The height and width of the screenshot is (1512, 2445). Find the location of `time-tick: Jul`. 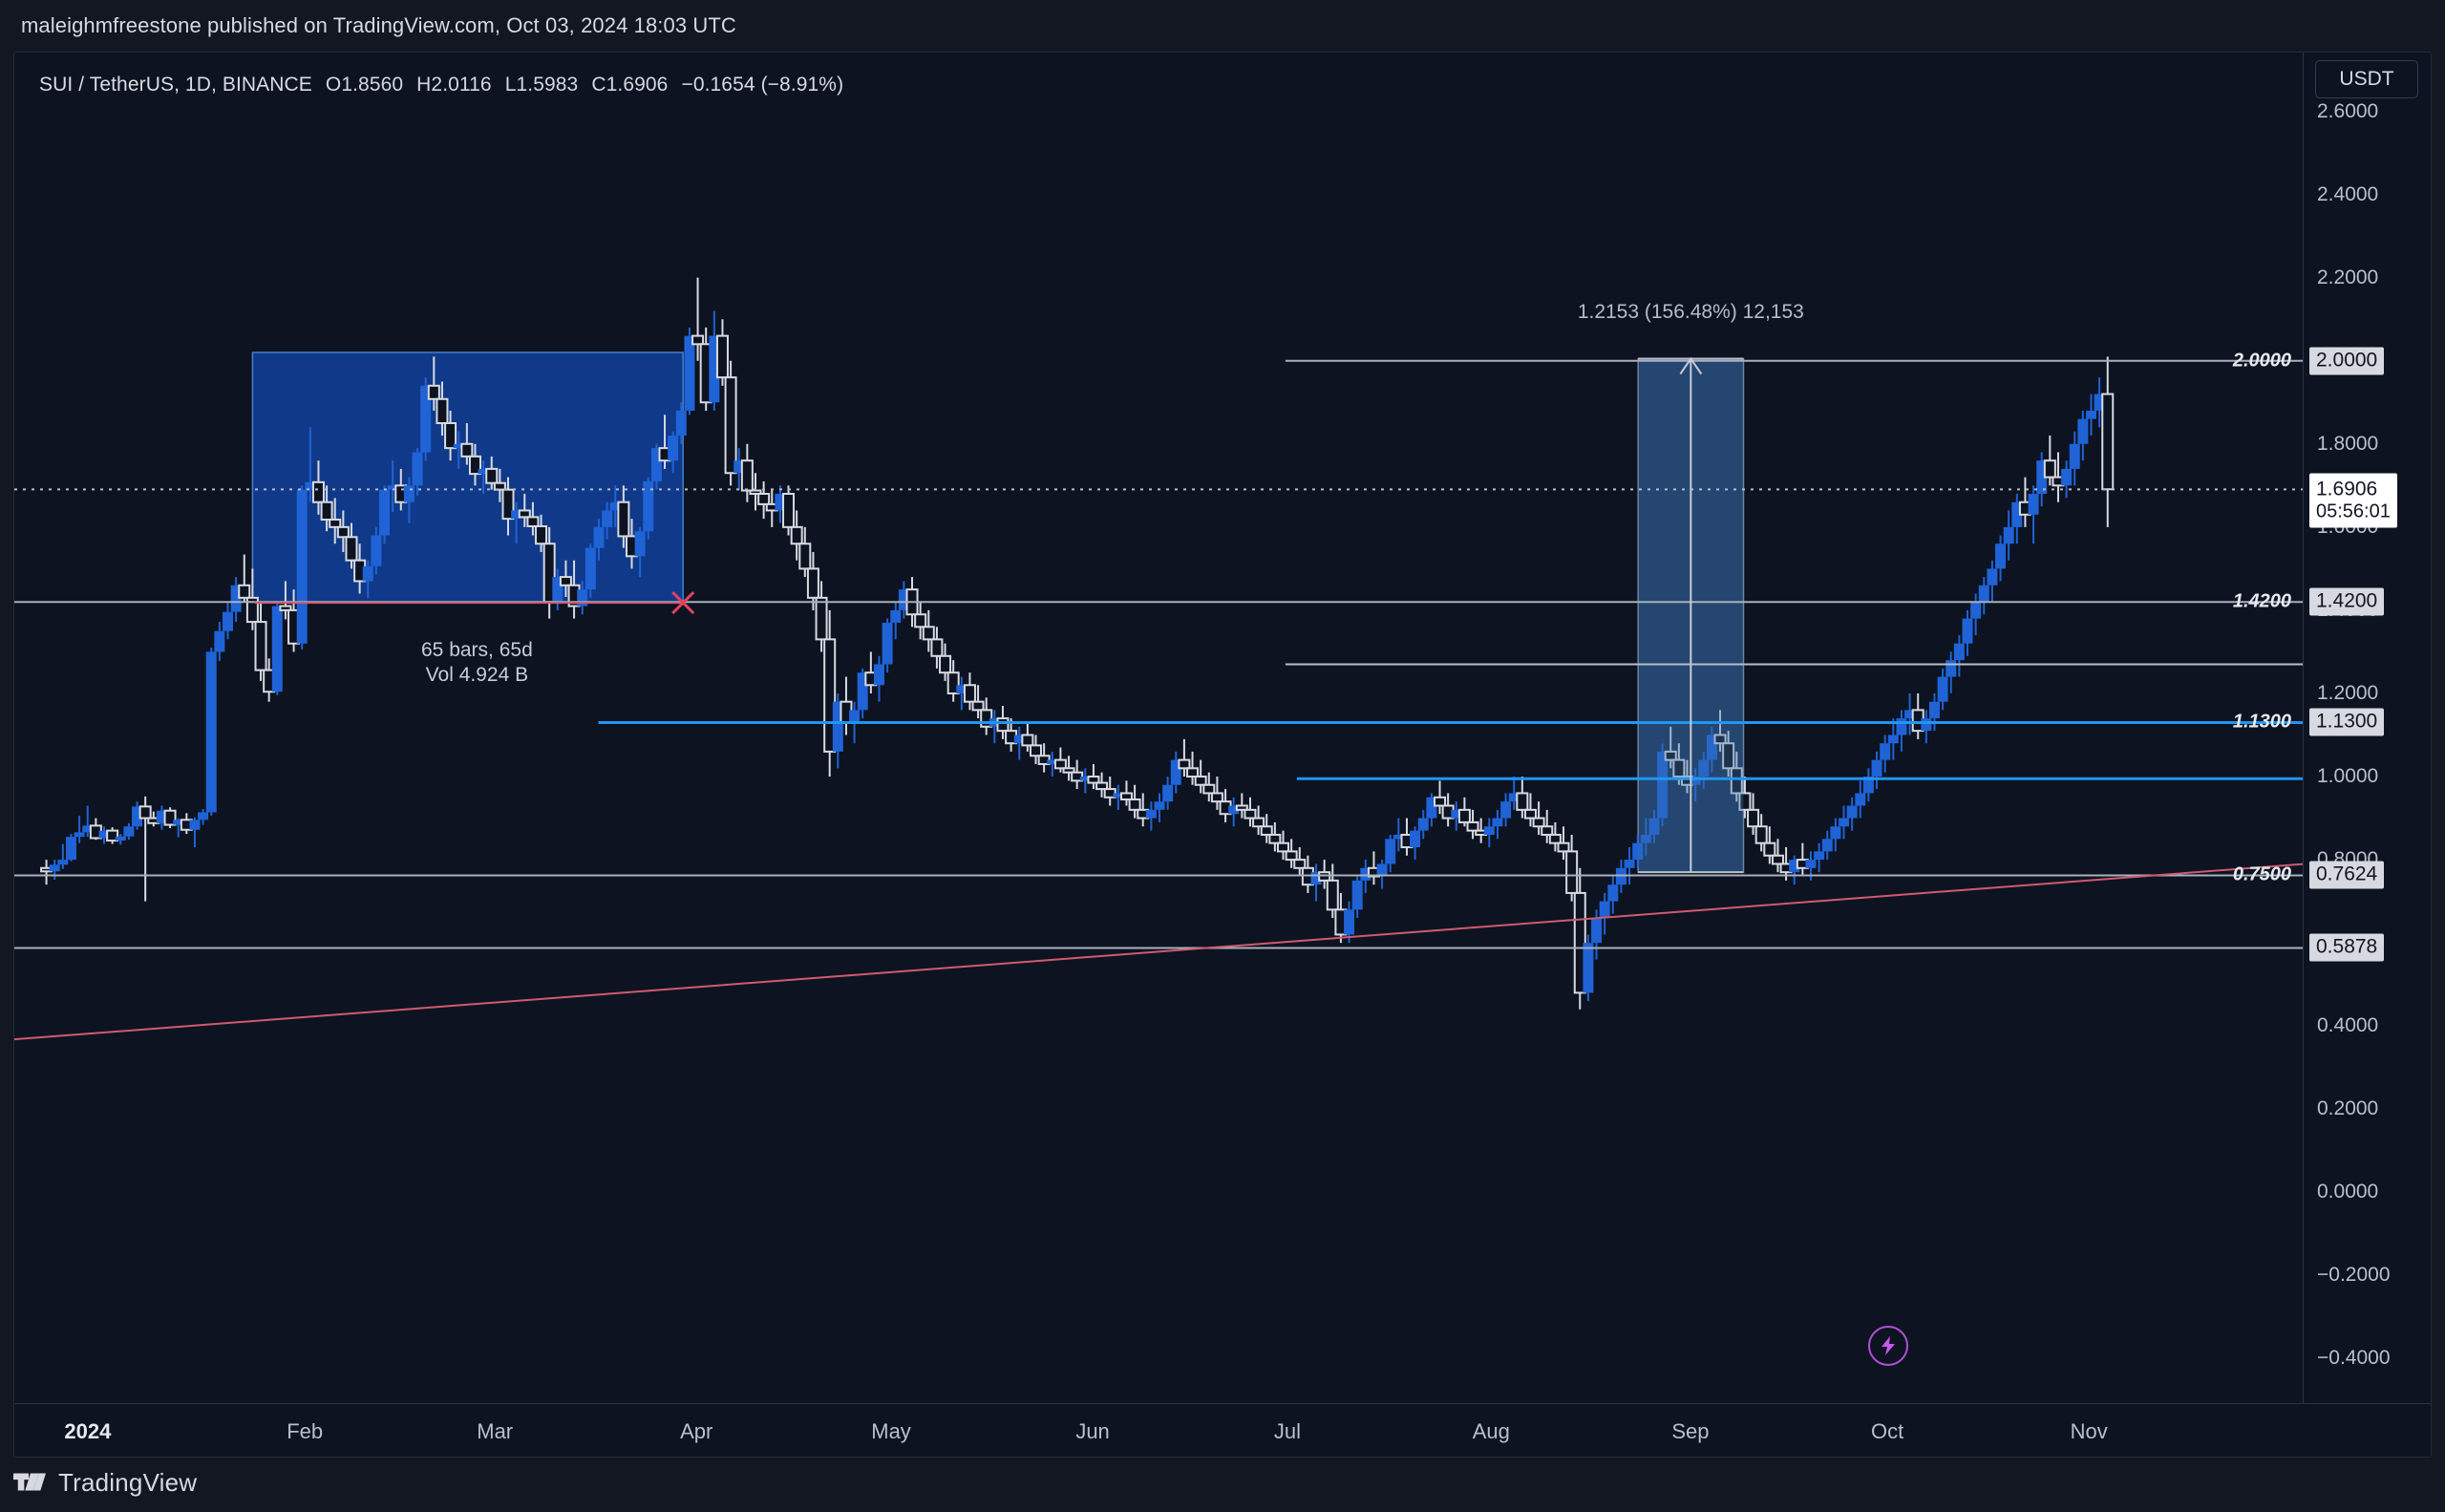

time-tick: Jul is located at coordinates (1287, 1431).